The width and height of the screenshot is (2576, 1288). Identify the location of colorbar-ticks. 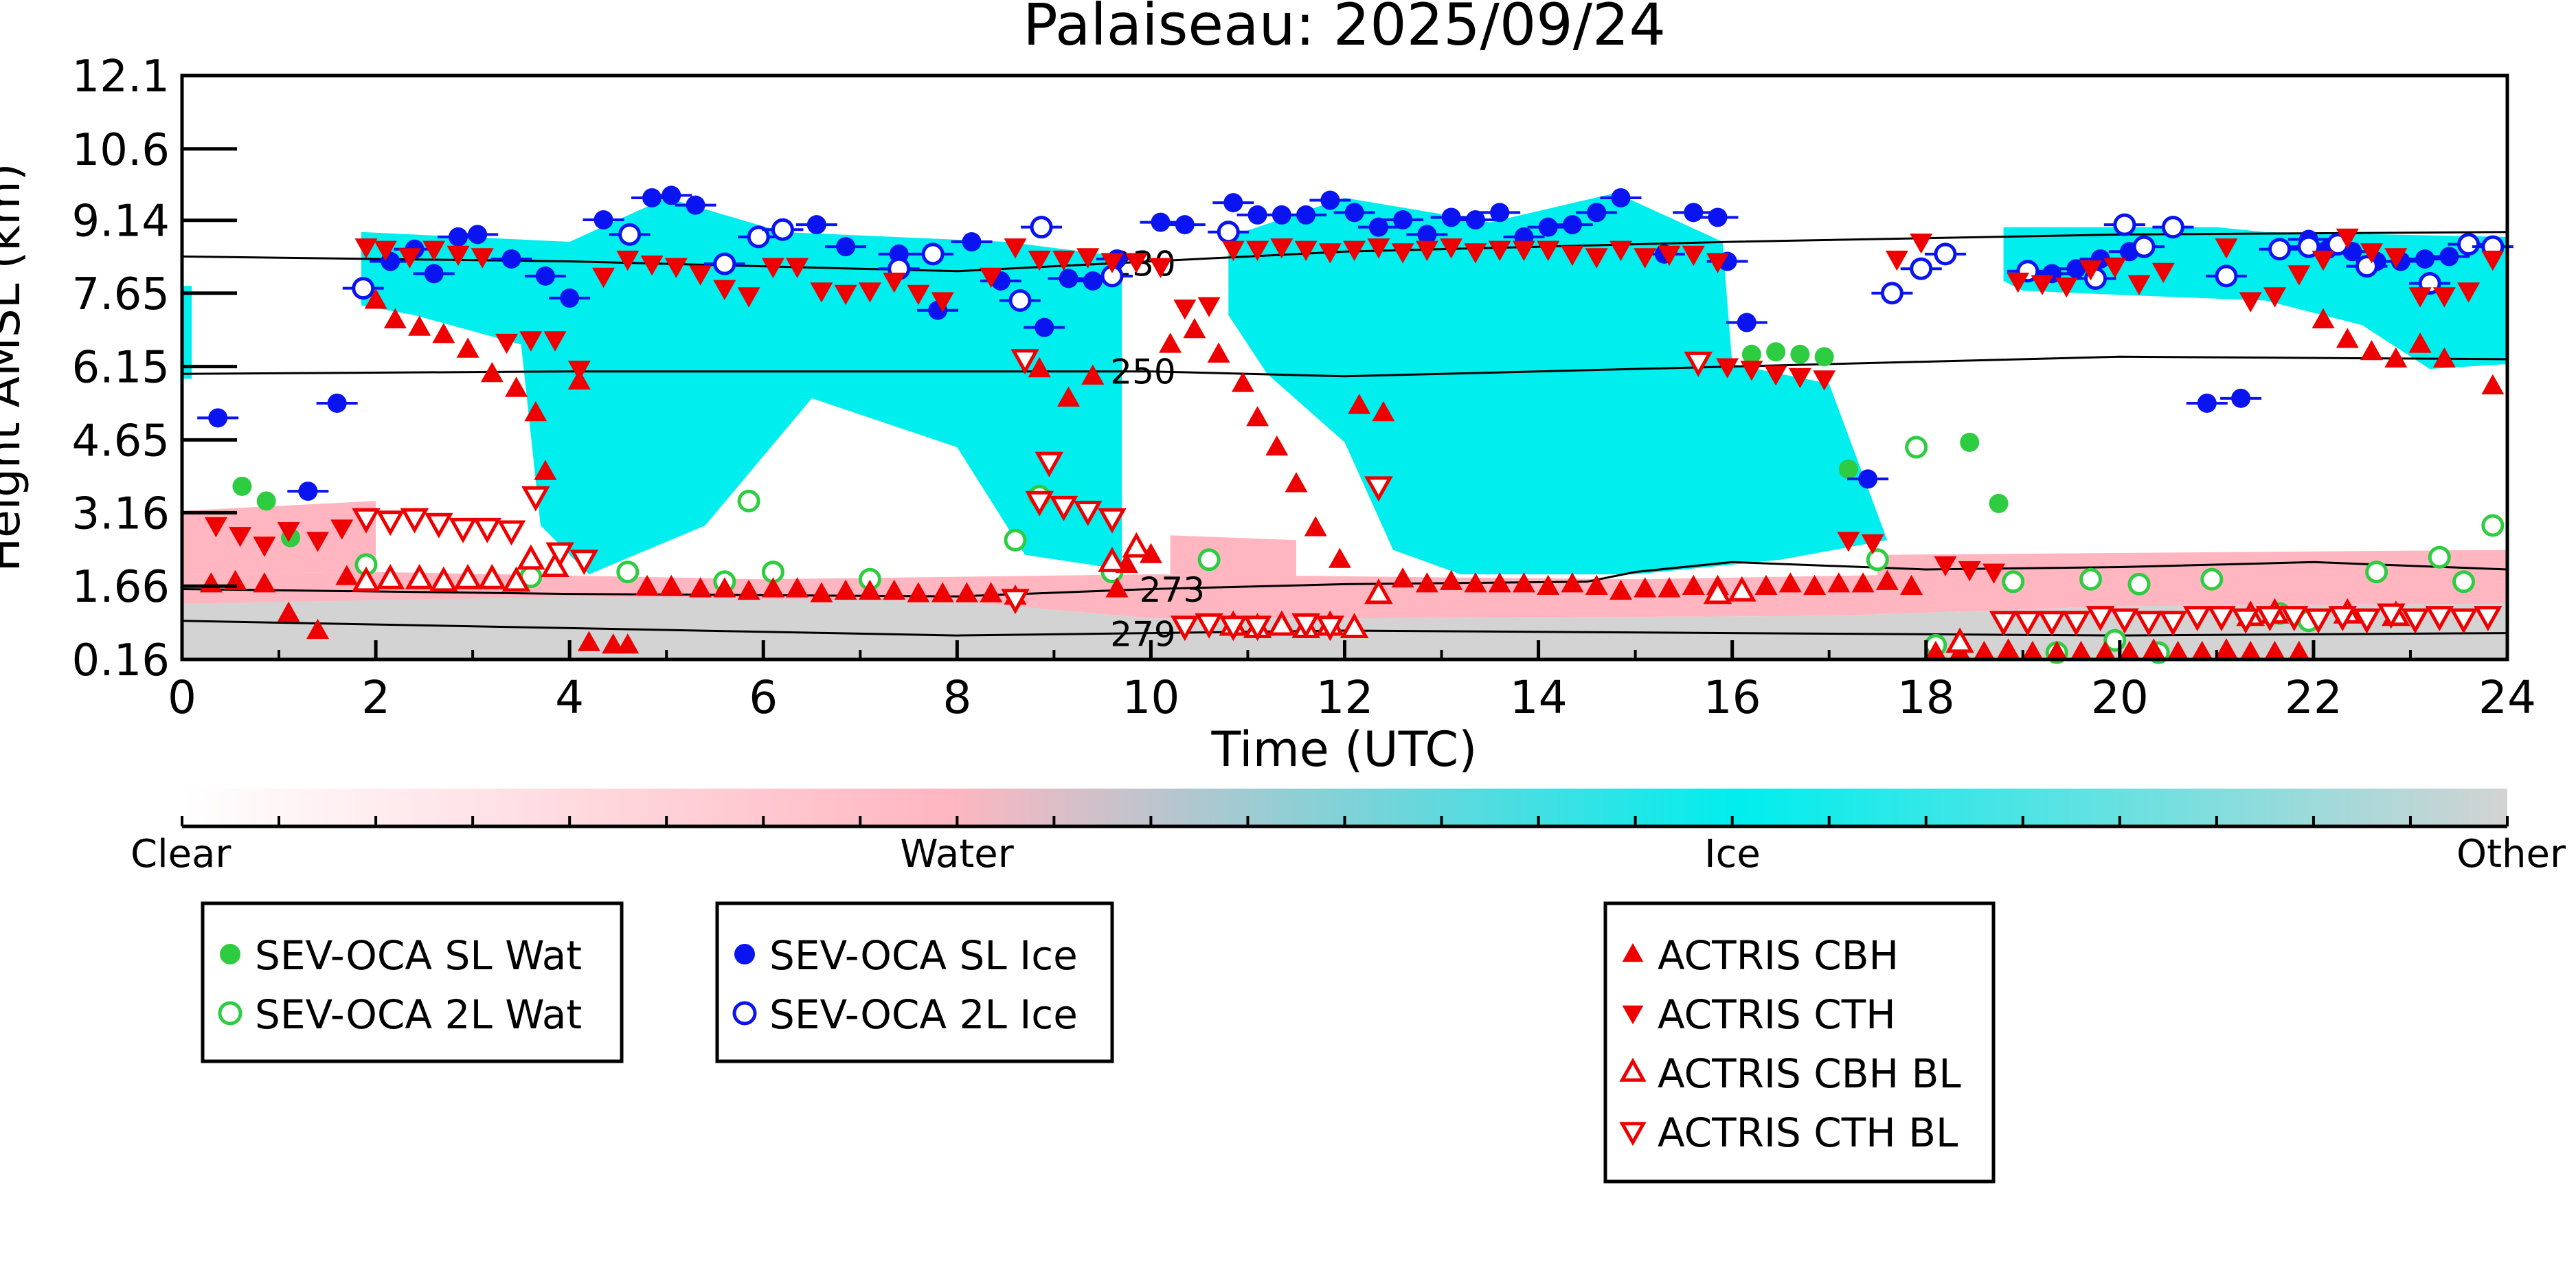
(1345, 821).